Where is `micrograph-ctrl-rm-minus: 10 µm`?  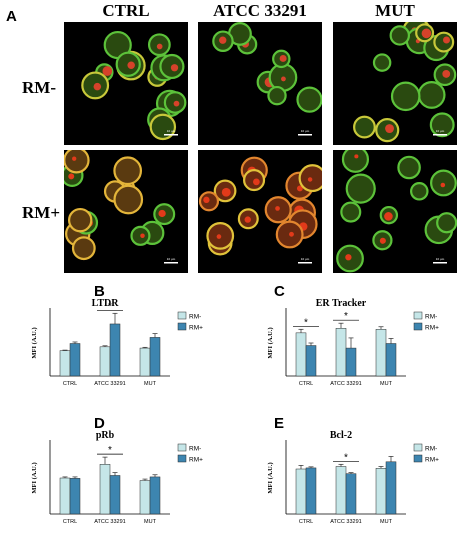 micrograph-ctrl-rm-minus: 10 µm is located at coordinates (126, 83).